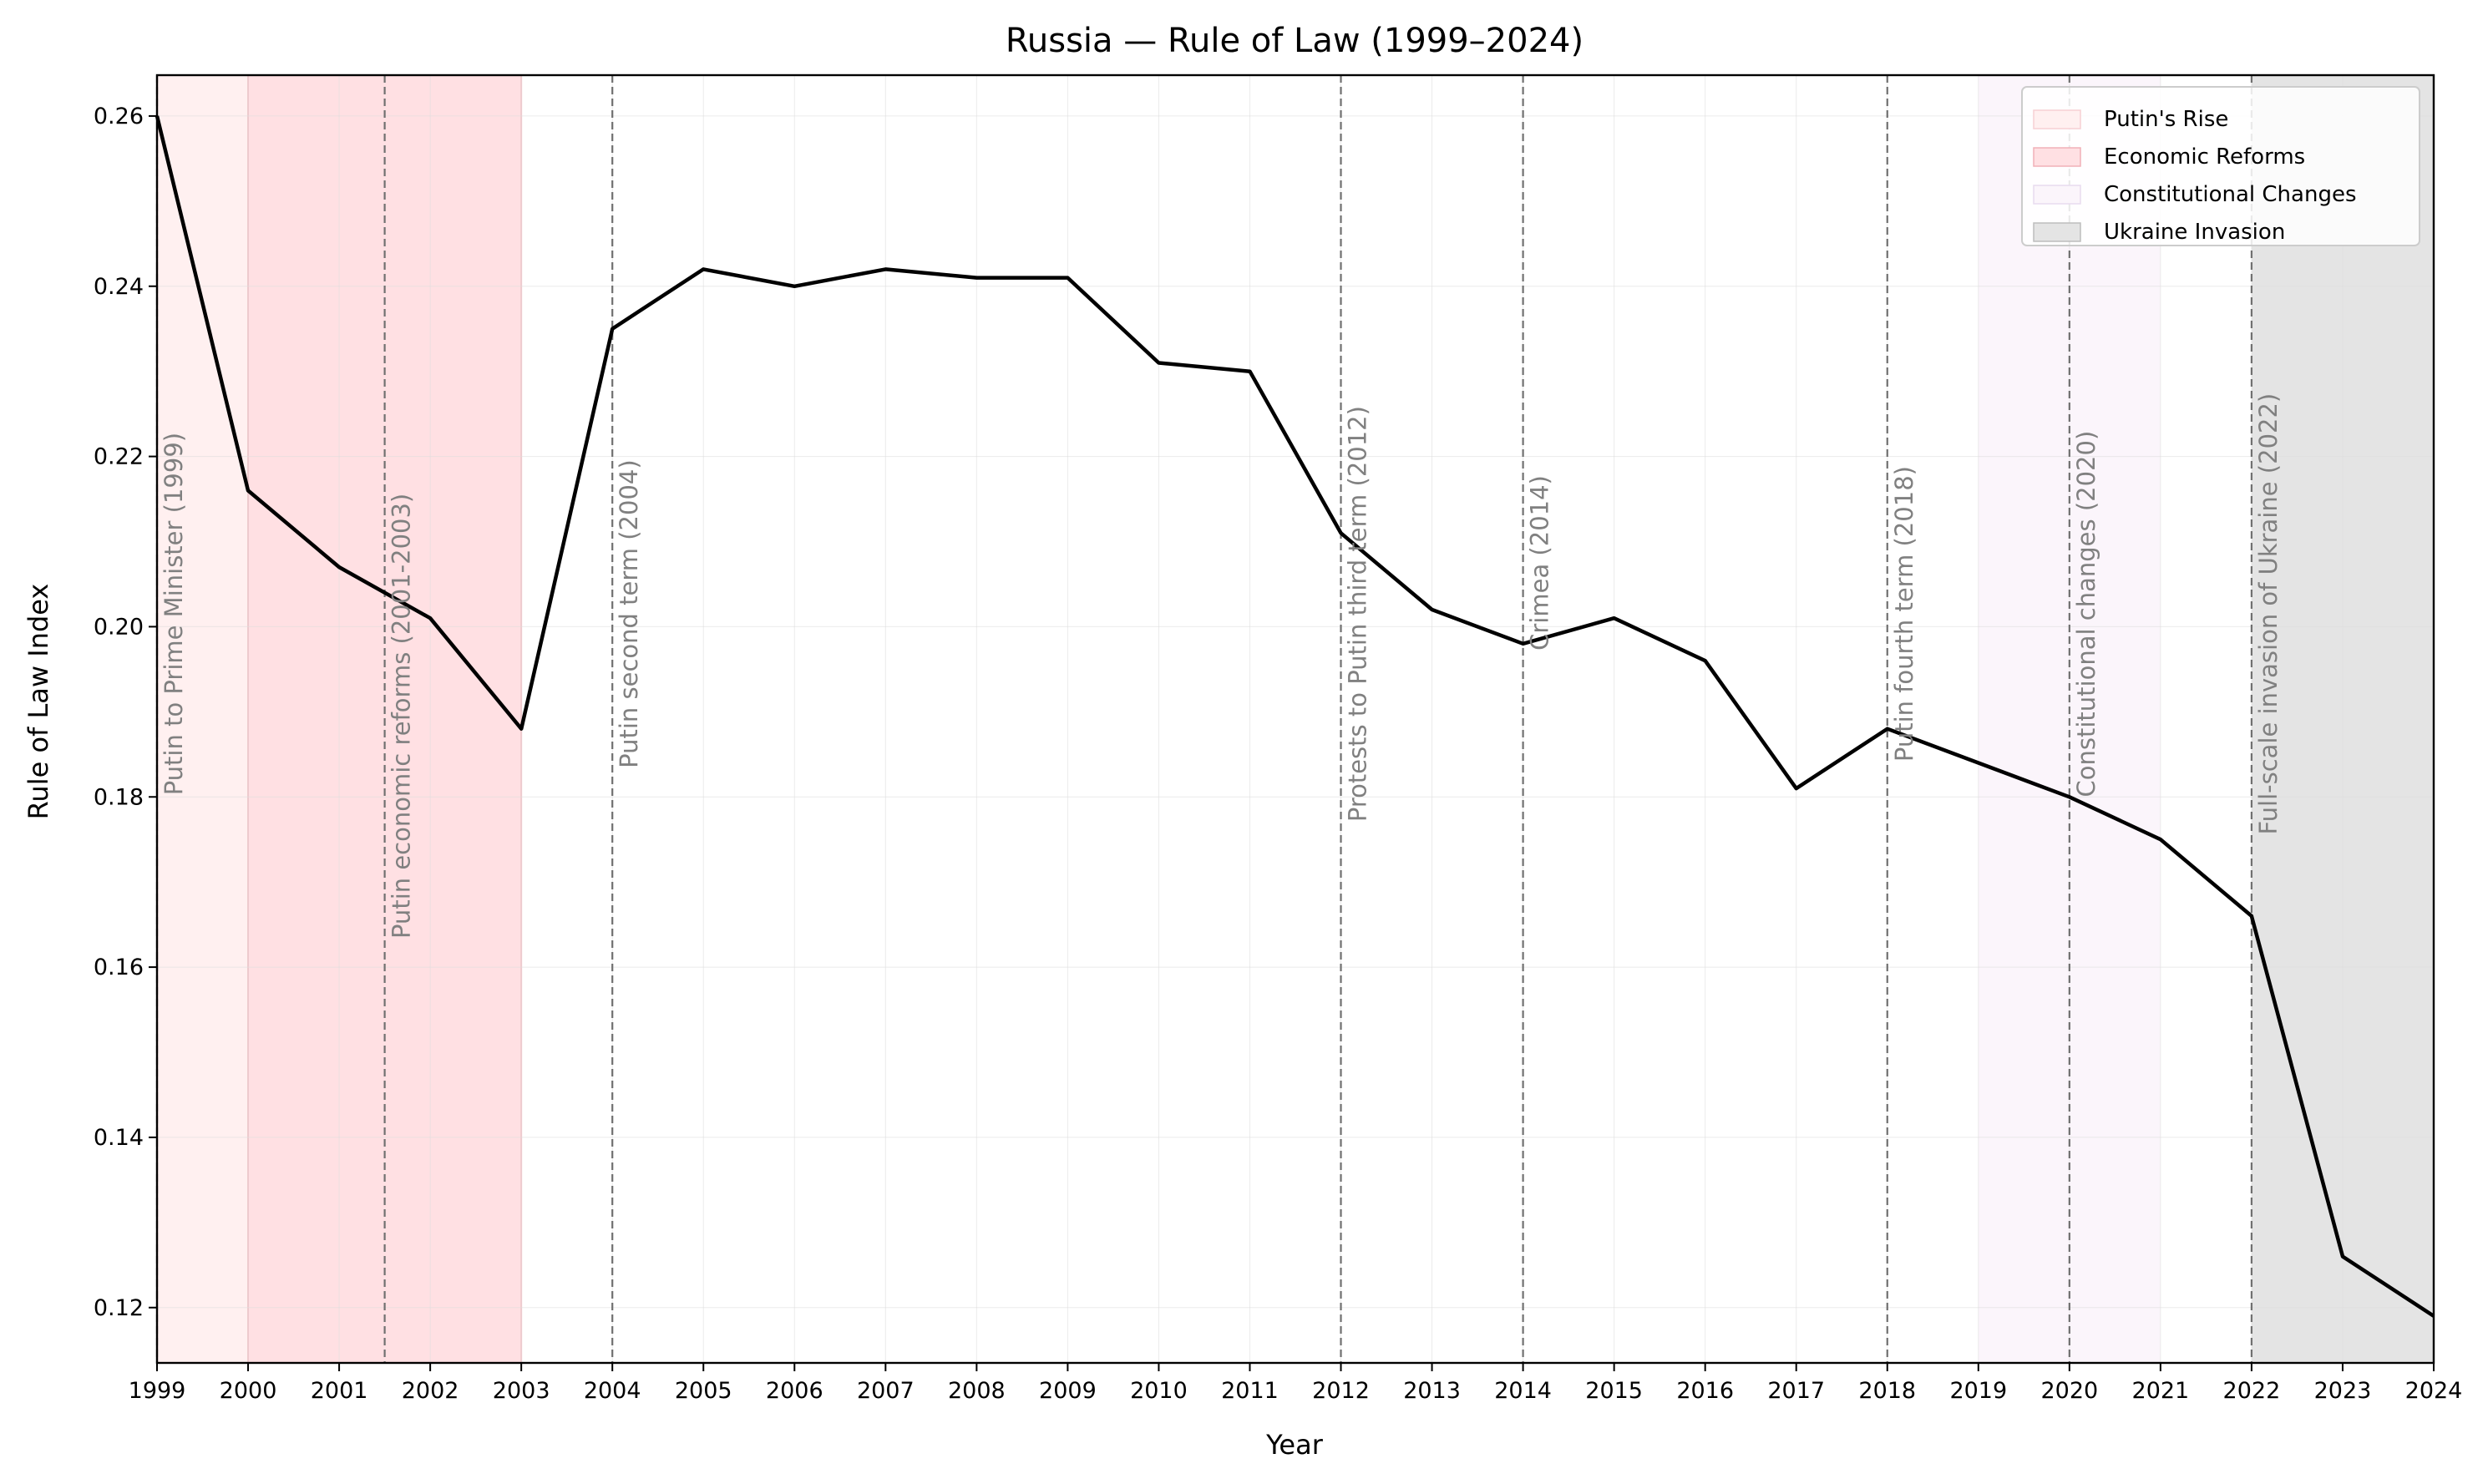 This screenshot has width=2488, height=1484. Describe the element at coordinates (157, 1391) in the screenshot. I see `x-tick-label-0: 1999` at that location.